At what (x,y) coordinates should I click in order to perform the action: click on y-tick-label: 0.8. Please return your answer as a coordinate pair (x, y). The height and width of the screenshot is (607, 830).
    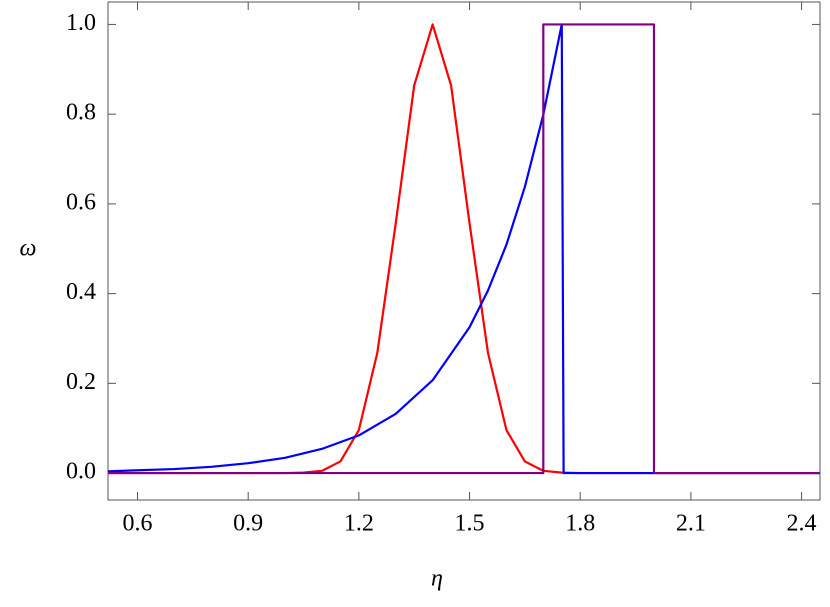
    Looking at the image, I should click on (81, 113).